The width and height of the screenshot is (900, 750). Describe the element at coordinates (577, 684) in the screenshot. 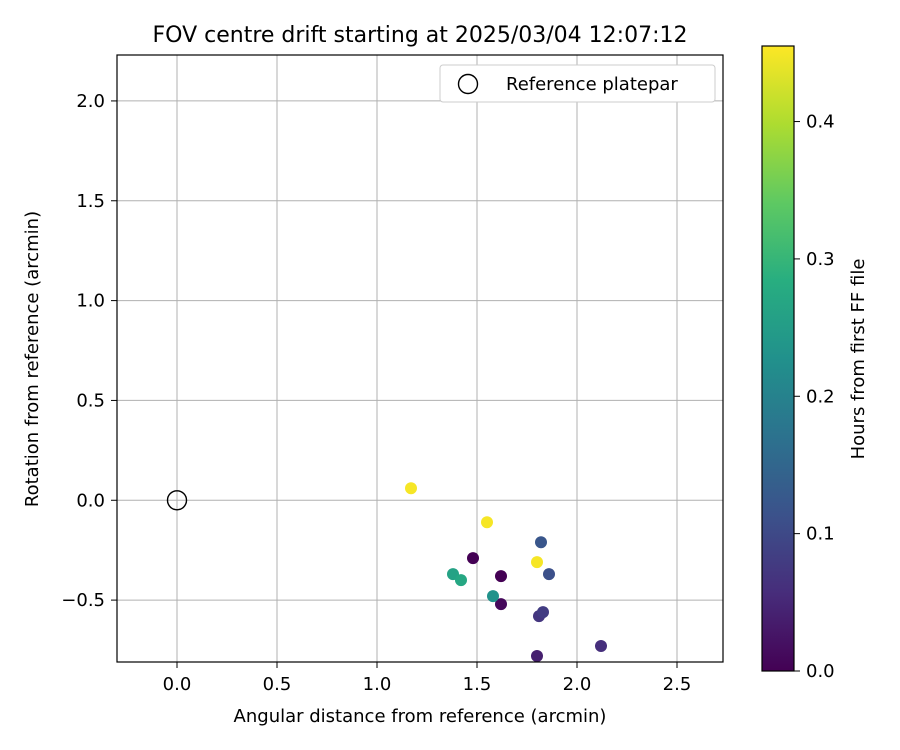

I see `x-tick-label: 2.0` at that location.